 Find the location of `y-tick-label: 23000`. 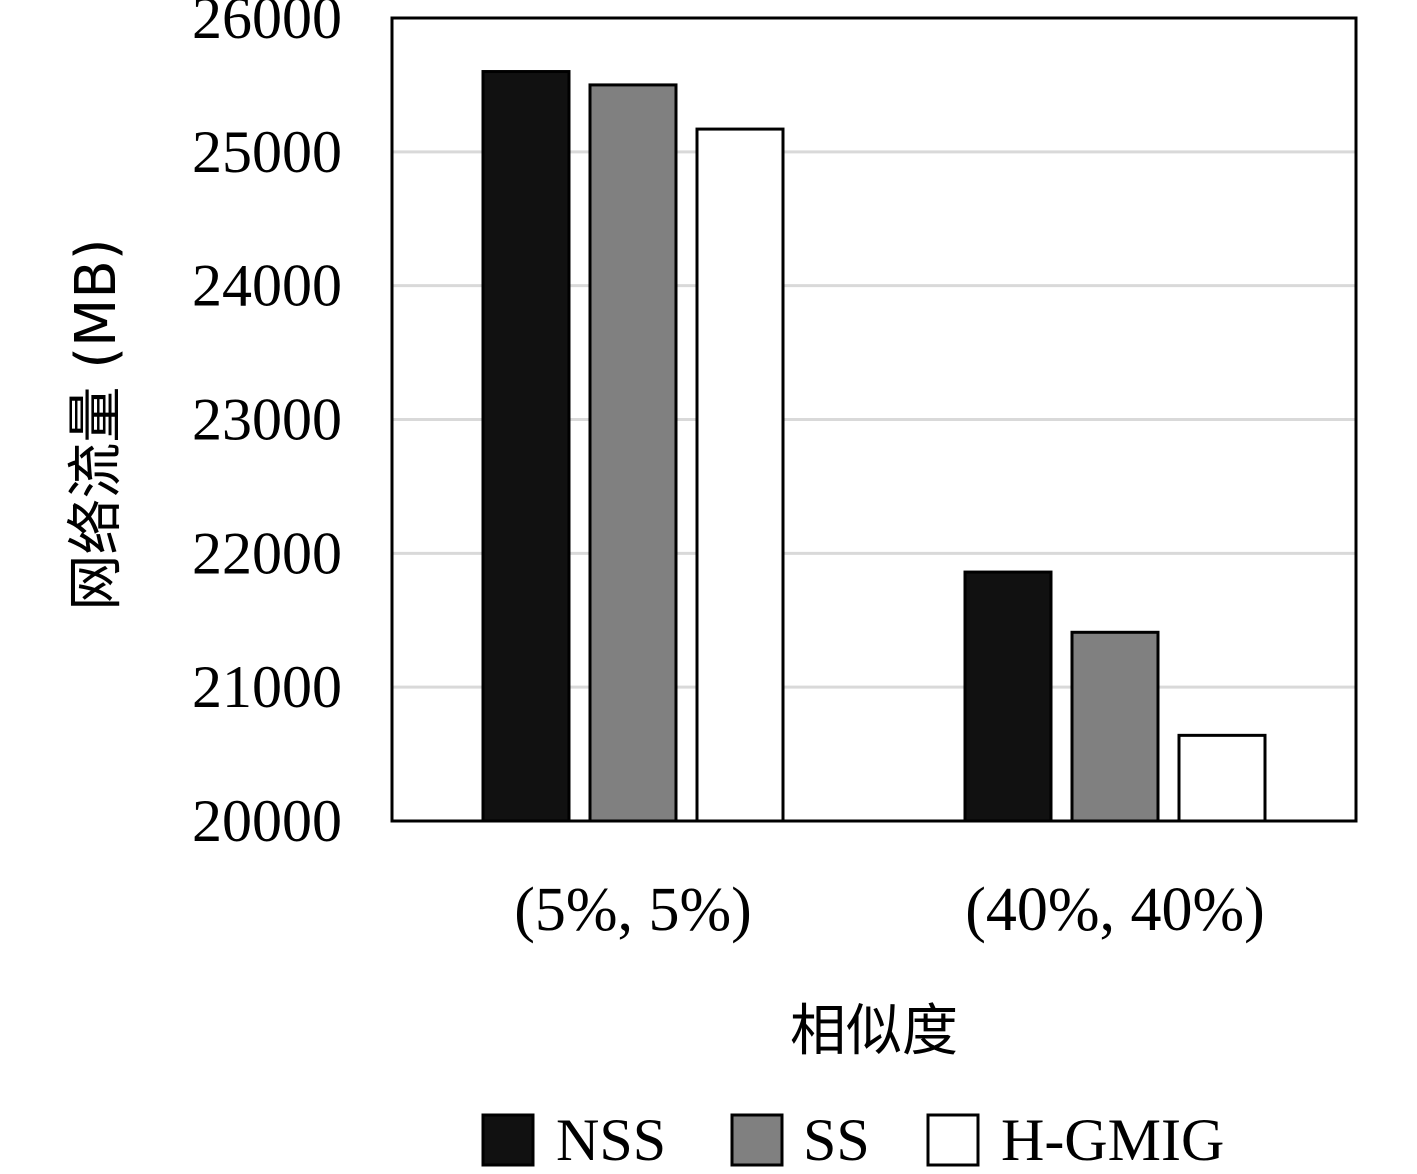

y-tick-label: 23000 is located at coordinates (267, 420).